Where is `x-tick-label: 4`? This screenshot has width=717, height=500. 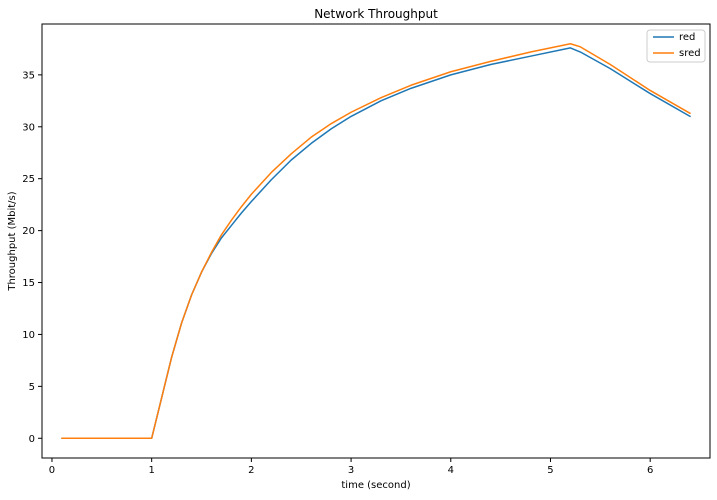
x-tick-label: 4 is located at coordinates (451, 470).